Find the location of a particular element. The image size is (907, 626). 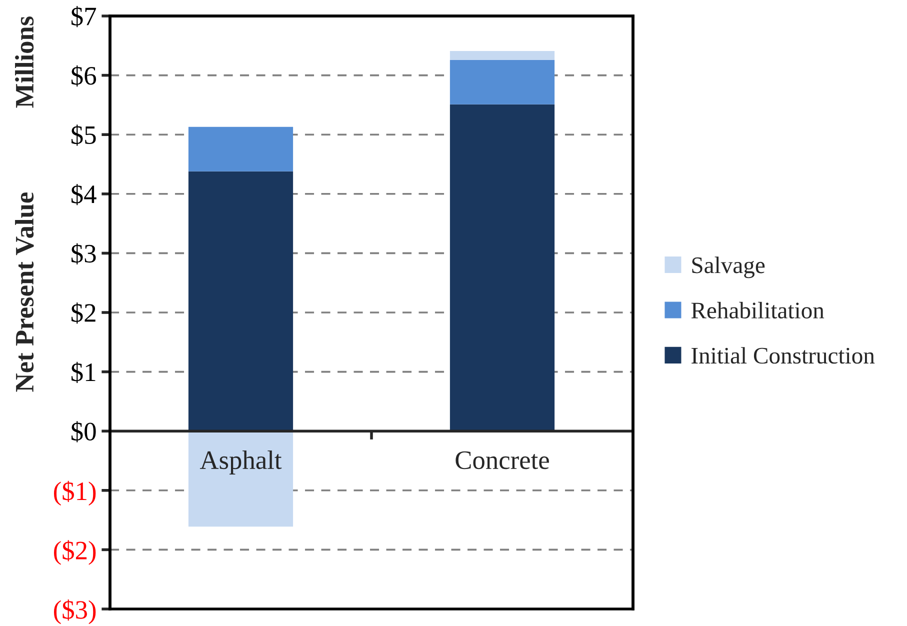

x-tick-label: Asphalt is located at coordinates (241, 462).